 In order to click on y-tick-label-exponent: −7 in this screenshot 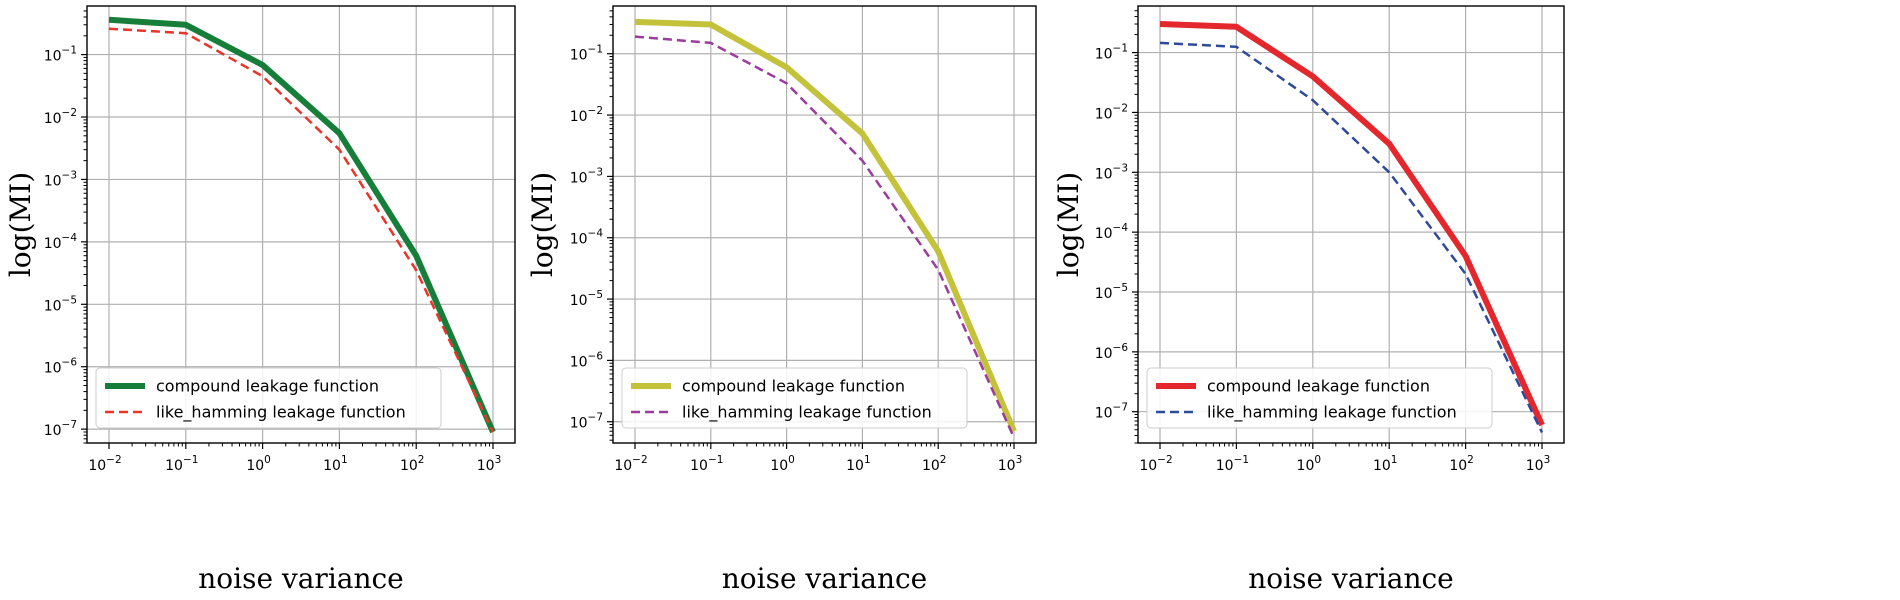, I will do `click(595, 418)`.